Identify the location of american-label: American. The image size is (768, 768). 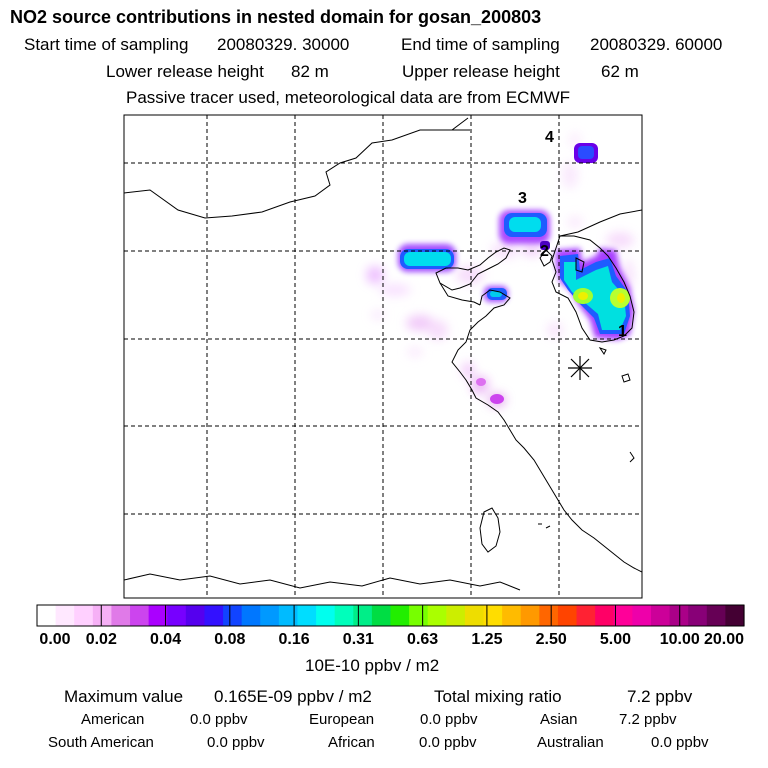
(113, 719).